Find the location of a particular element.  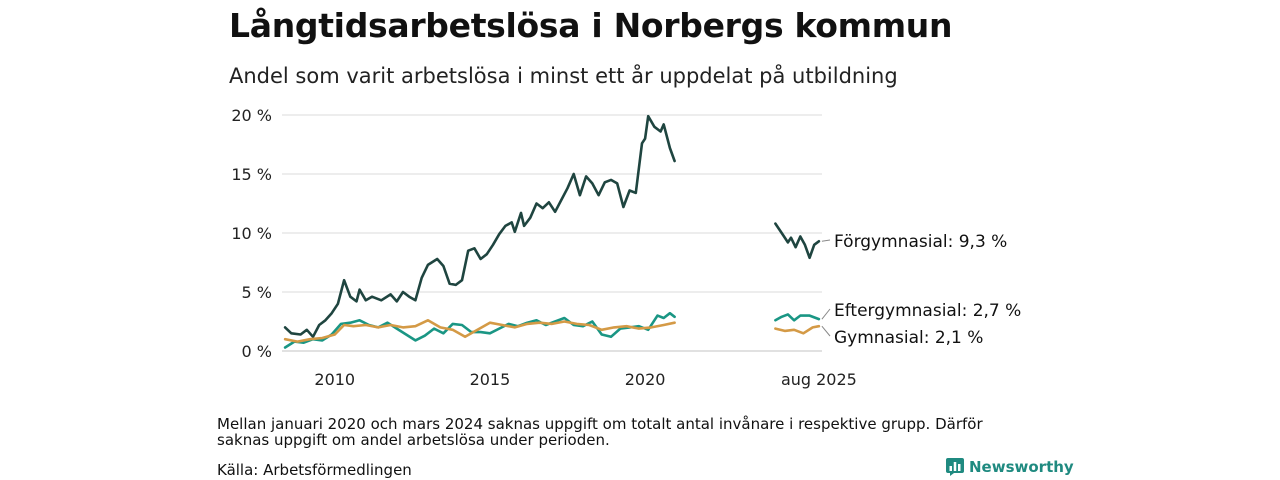

x-tick-label: aug 2025 is located at coordinates (819, 379).